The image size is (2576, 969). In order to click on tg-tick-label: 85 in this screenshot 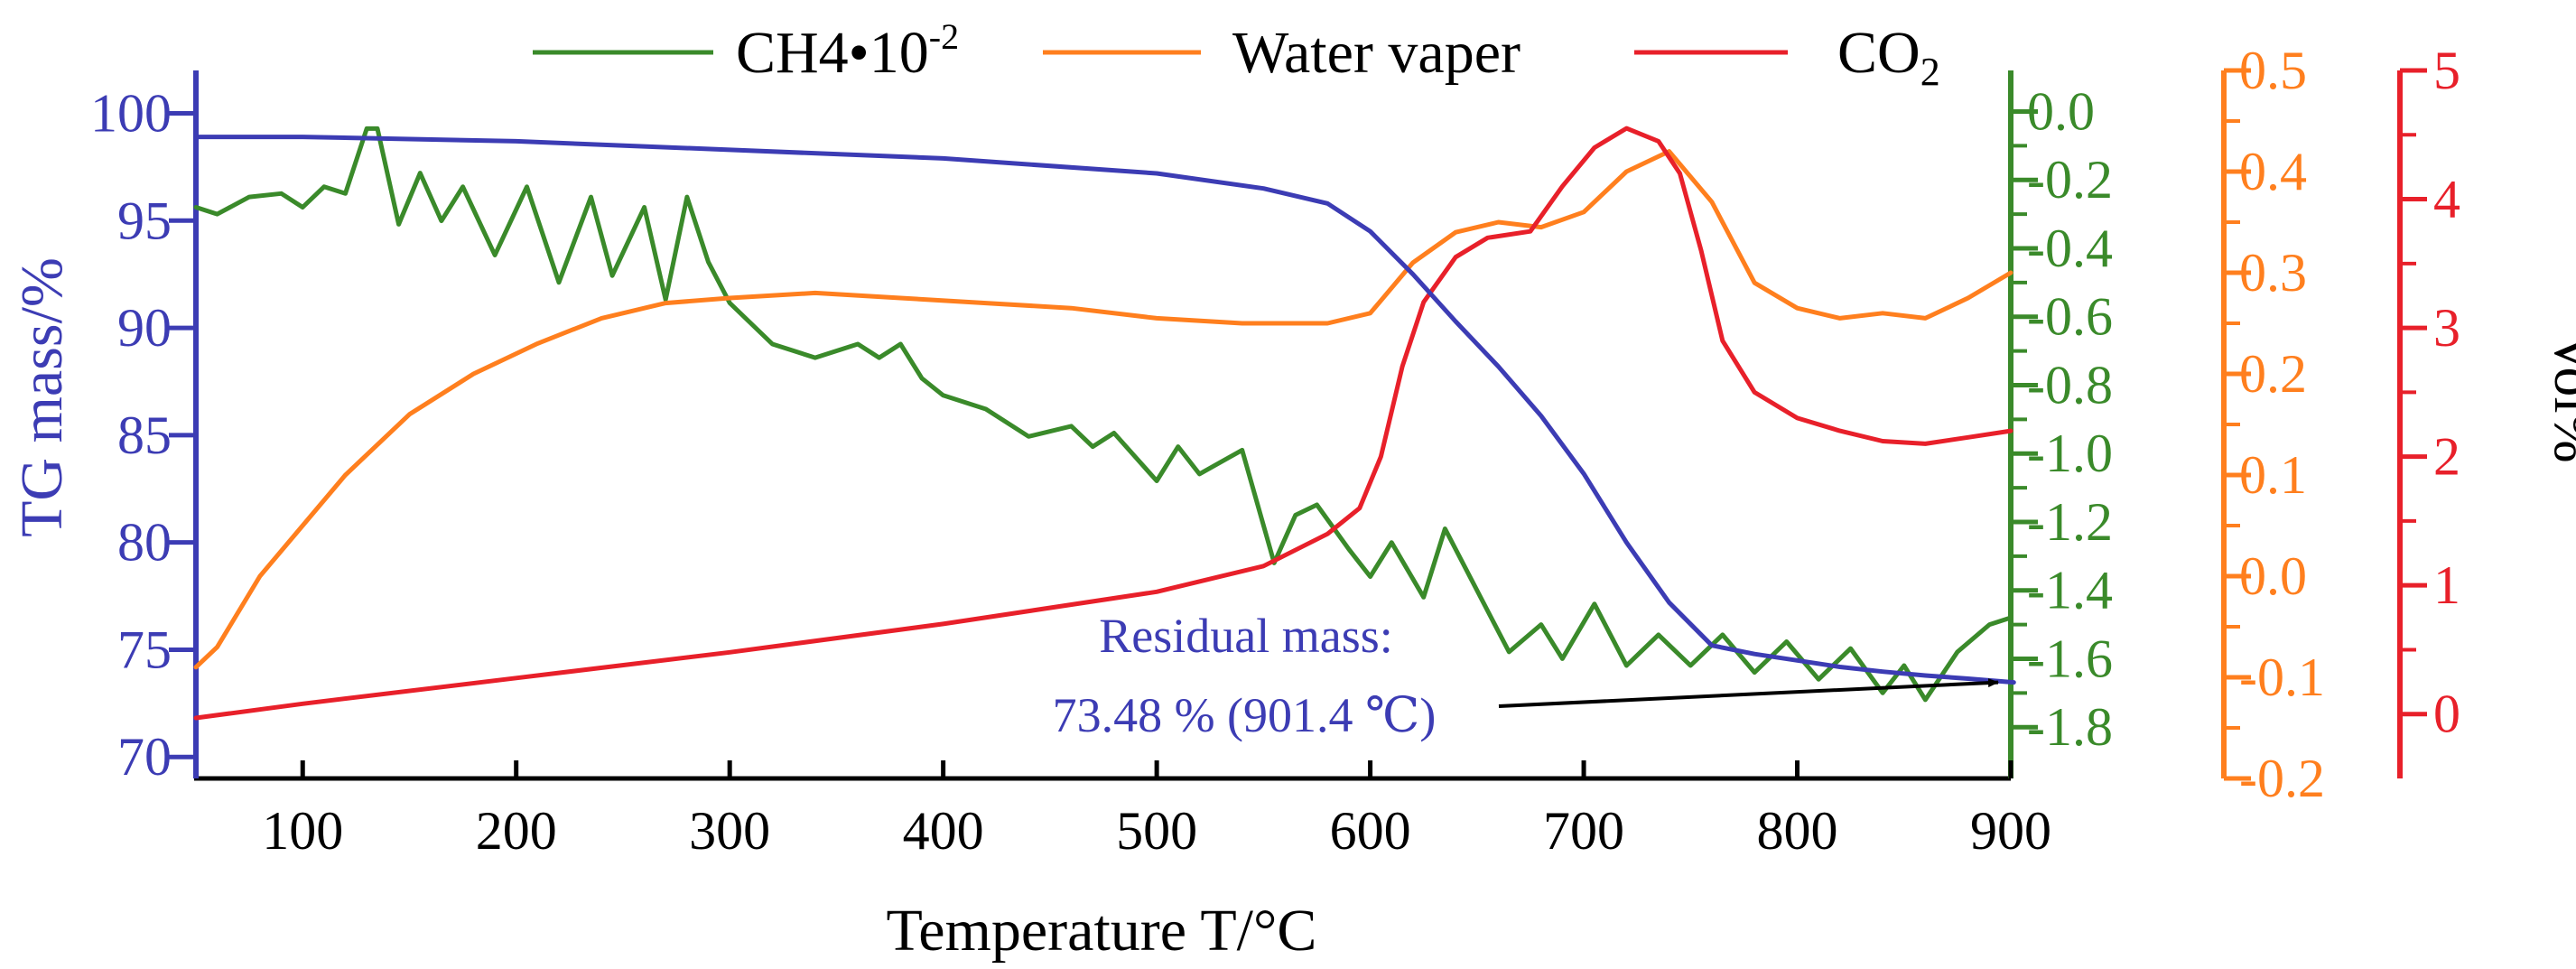, I will do `click(144, 435)`.